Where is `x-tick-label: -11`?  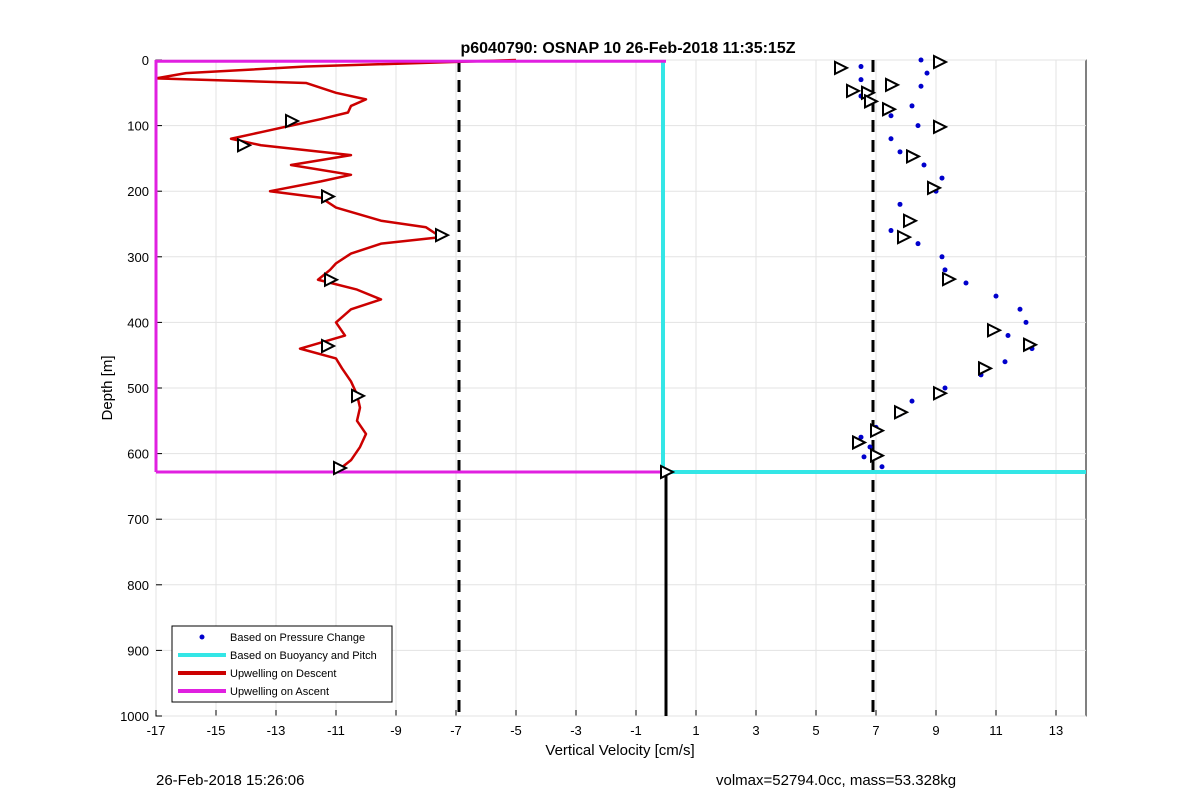
x-tick-label: -11 is located at coordinates (336, 730).